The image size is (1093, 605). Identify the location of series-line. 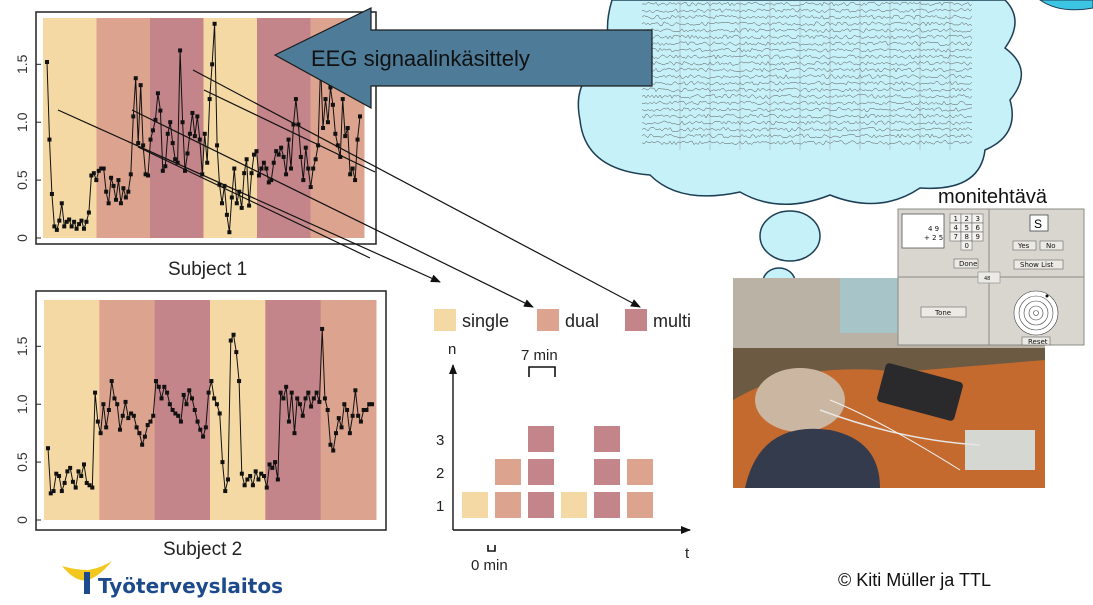
(209, 411).